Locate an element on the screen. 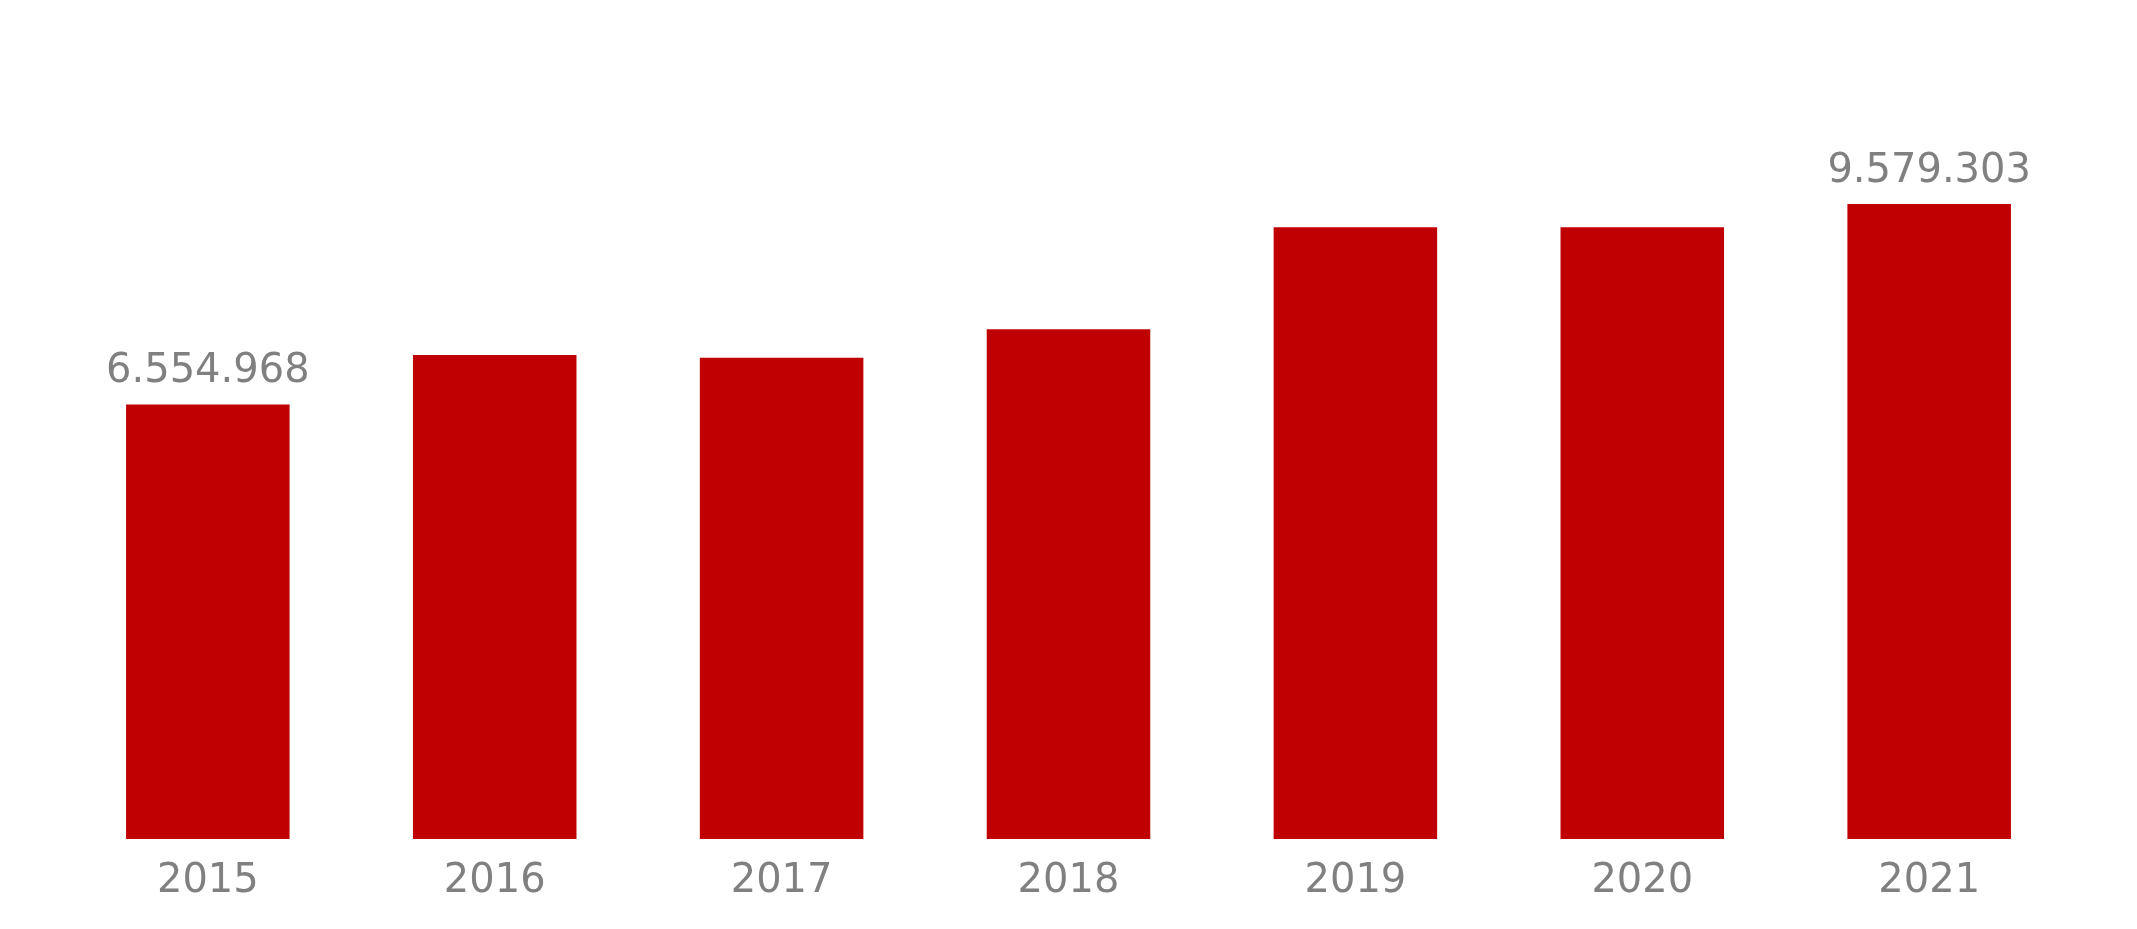  x-tick-label: 2016 is located at coordinates (494, 877).